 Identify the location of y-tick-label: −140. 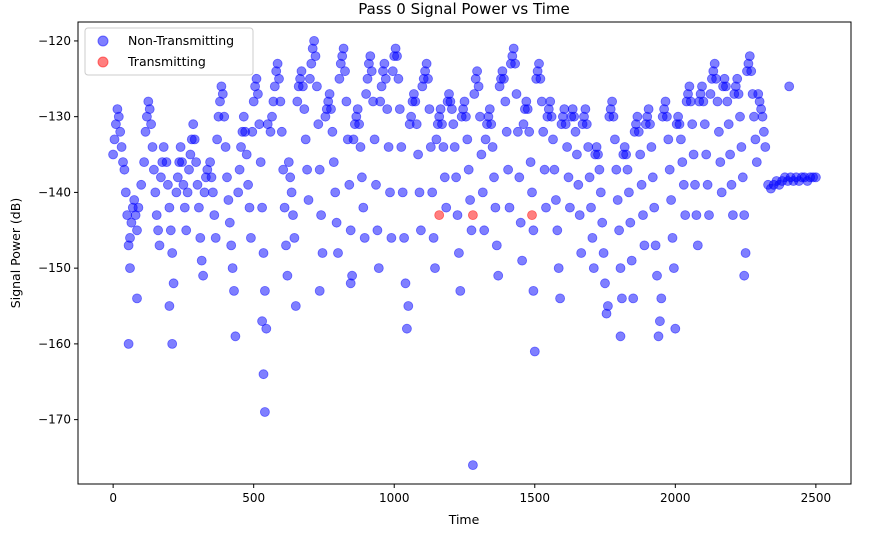
(54, 192).